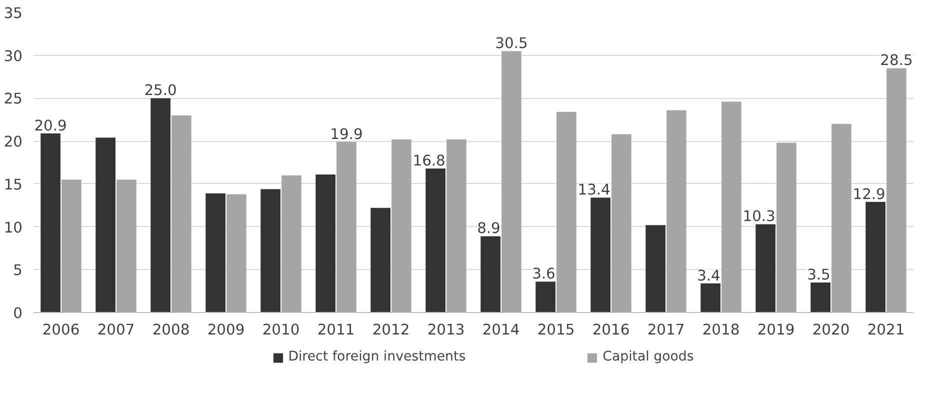 The image size is (944, 418). What do you see at coordinates (666, 330) in the screenshot?
I see `x-tick-label: 2017` at bounding box center [666, 330].